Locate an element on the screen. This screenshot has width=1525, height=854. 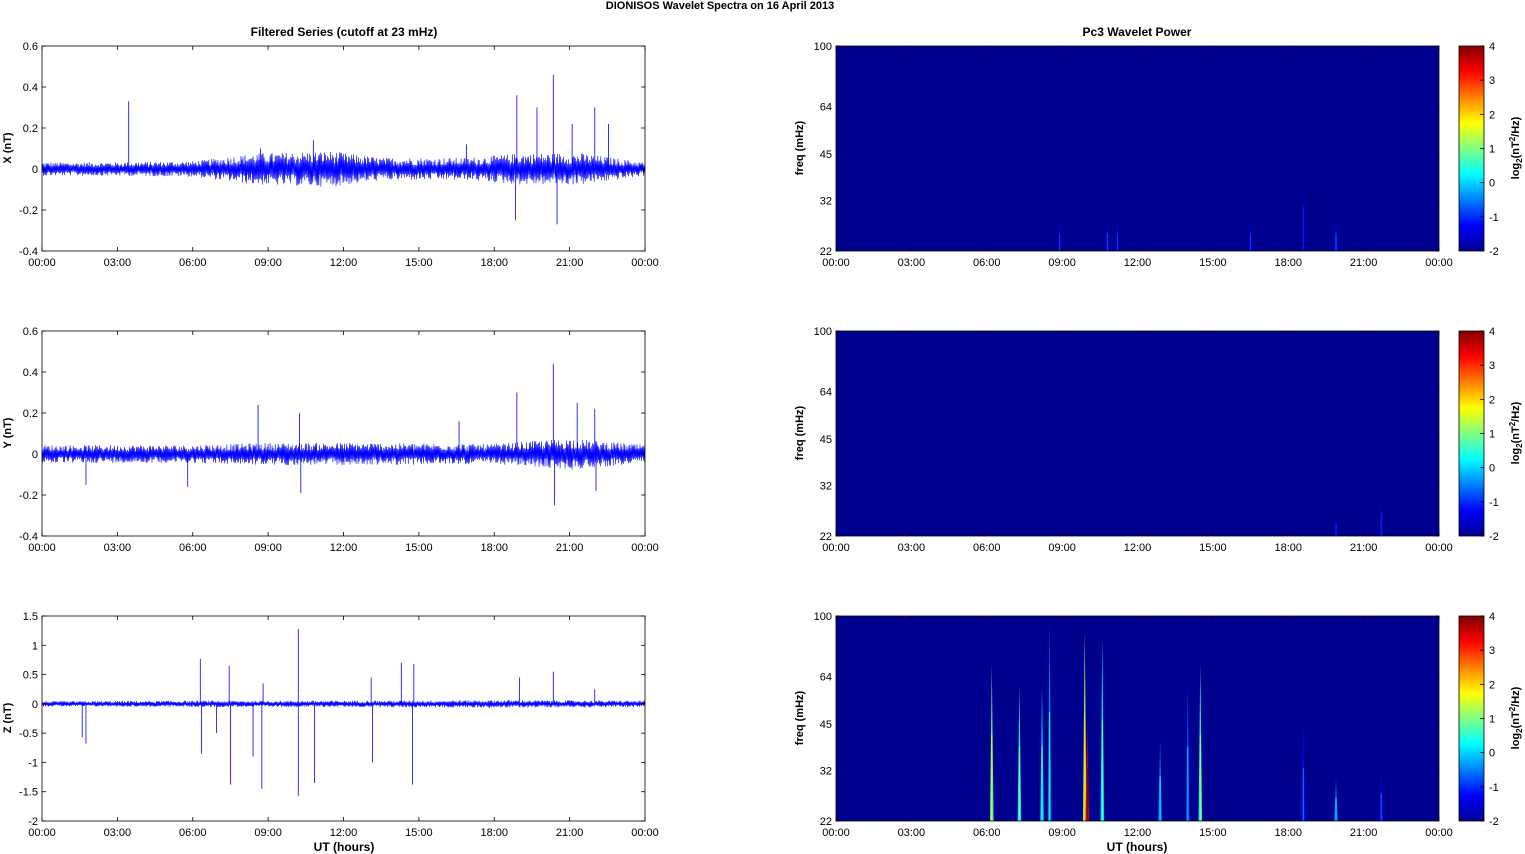
y-tick-label: 1 is located at coordinates (35, 646).